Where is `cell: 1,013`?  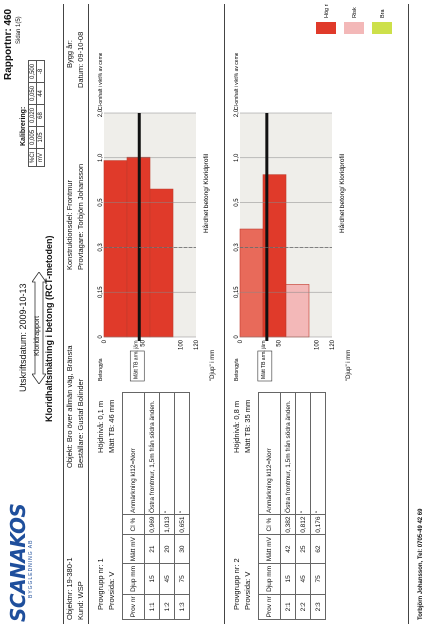 cell: 1,013 is located at coordinates (167, 524).